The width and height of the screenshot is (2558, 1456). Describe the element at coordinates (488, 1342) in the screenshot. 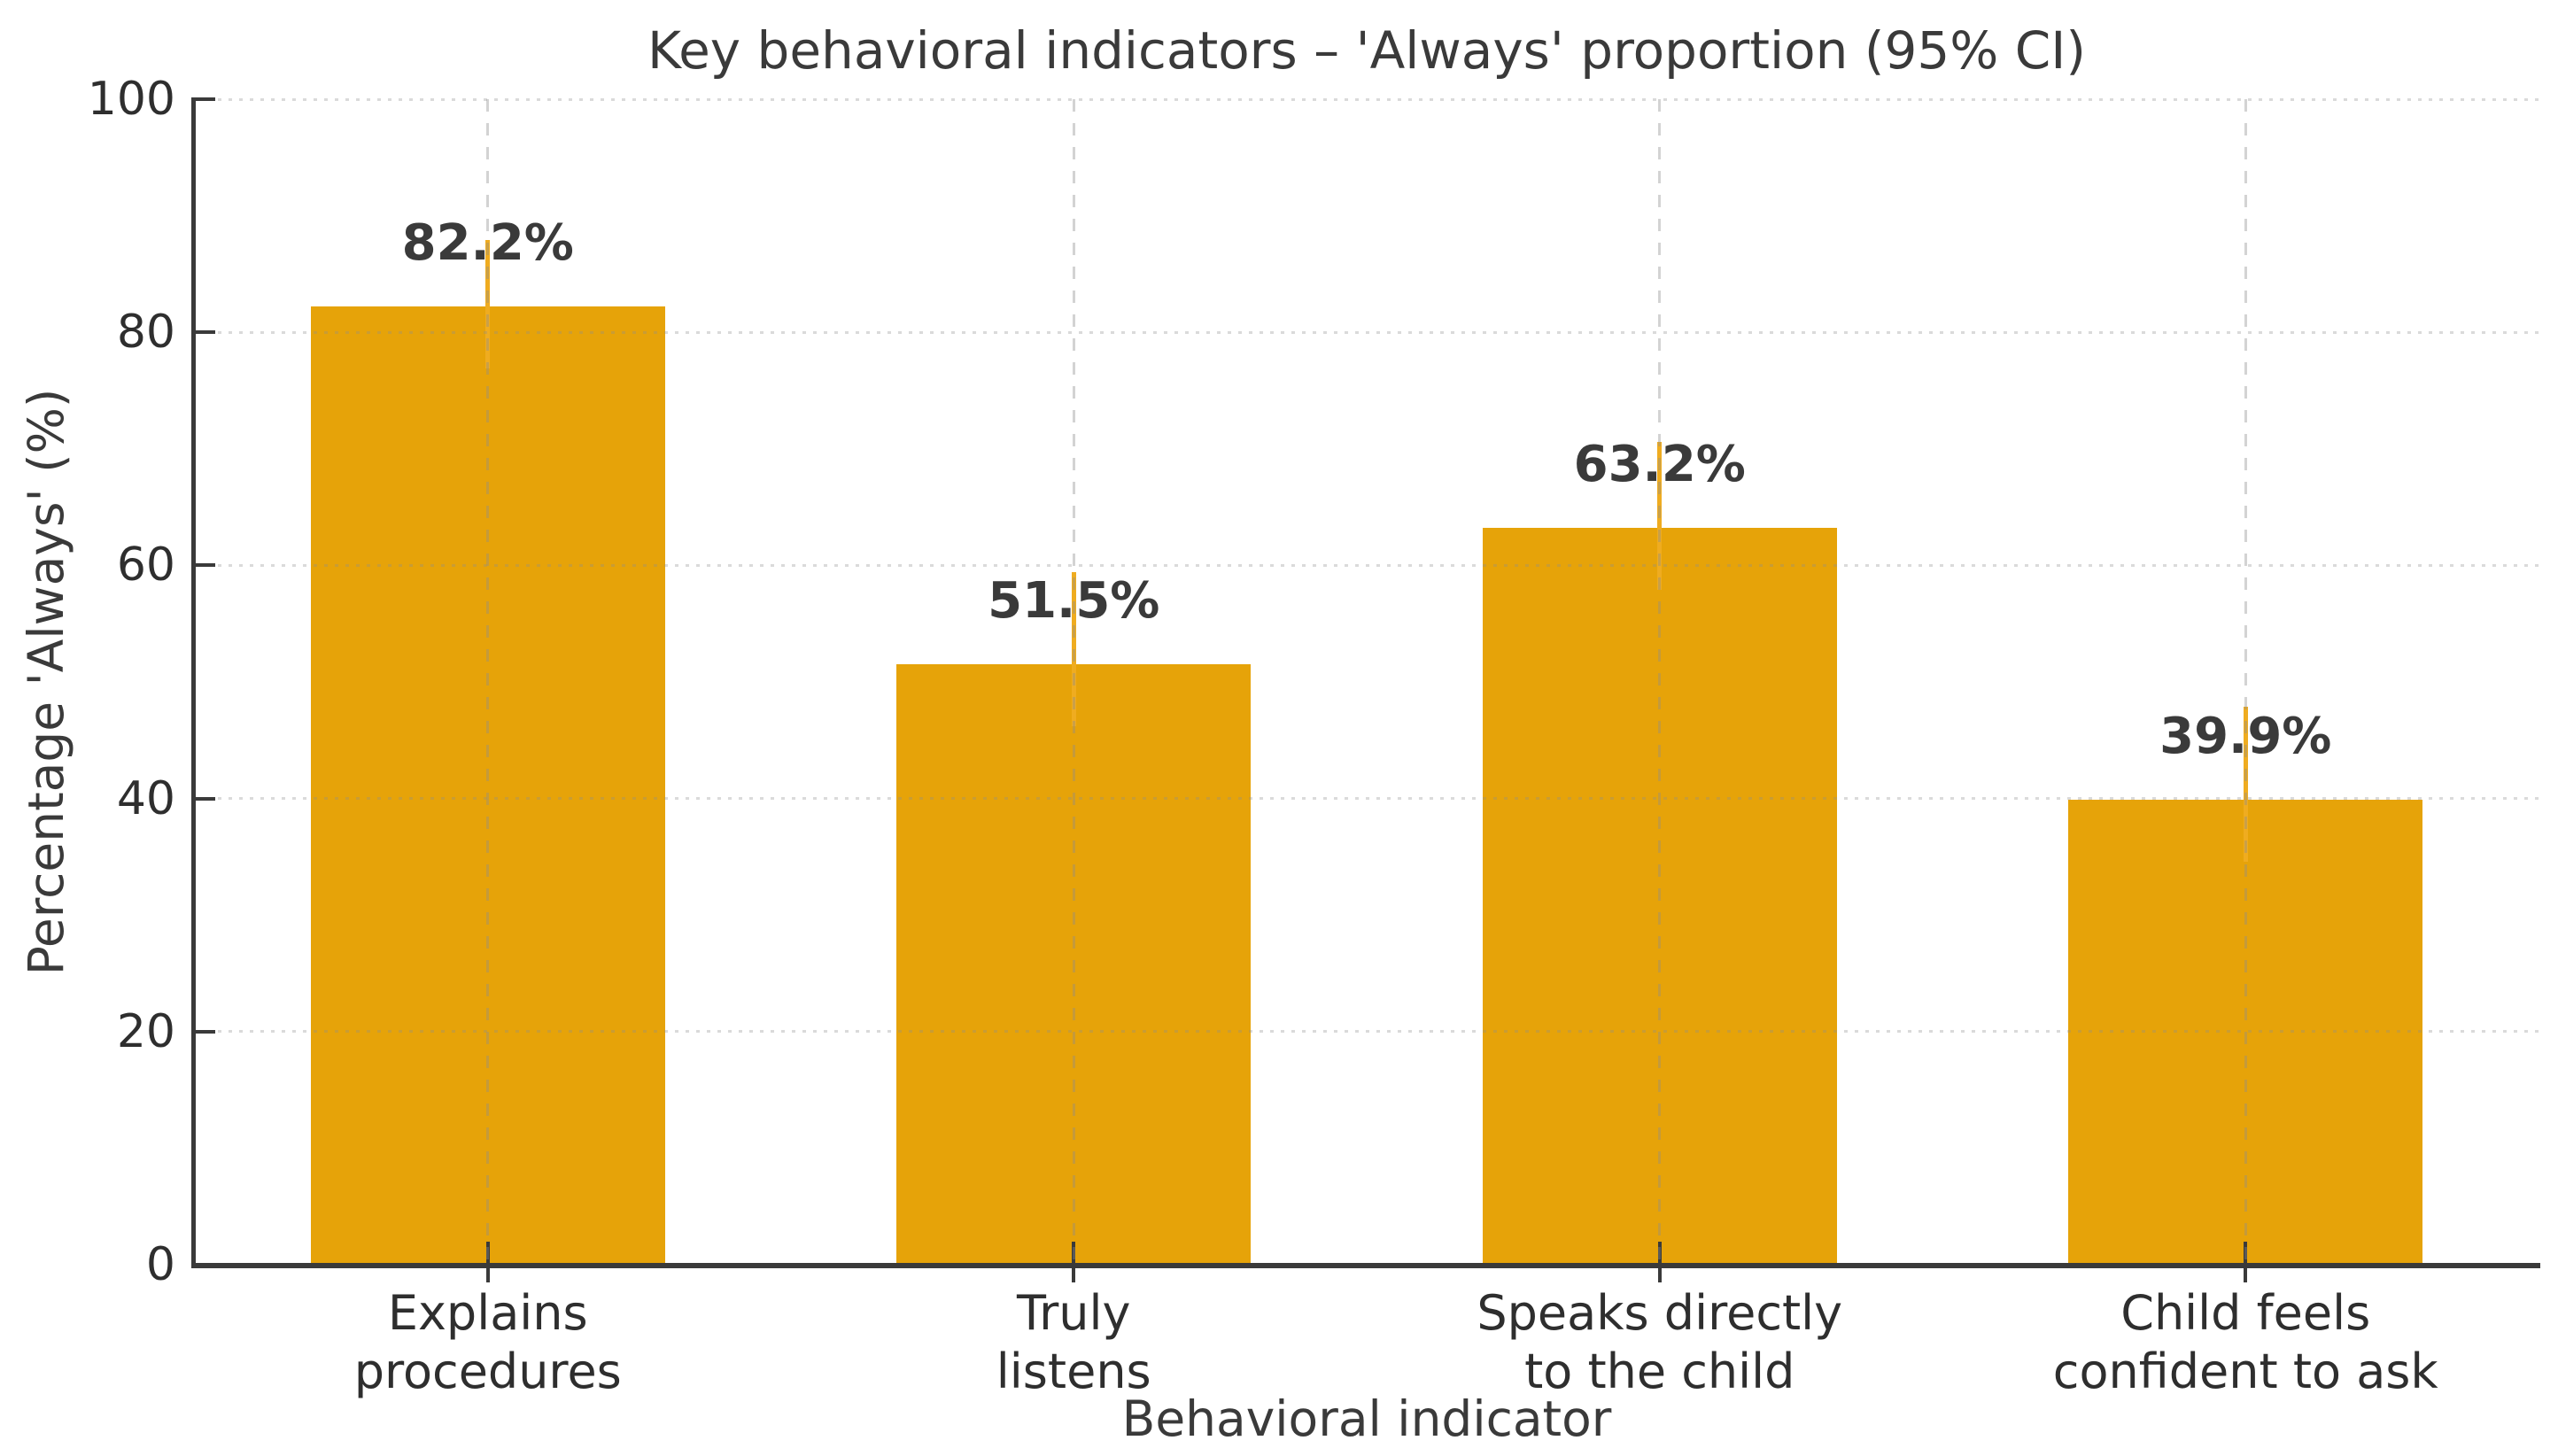

I see `x-tick-label-explains-procedures: Explains procedures` at that location.